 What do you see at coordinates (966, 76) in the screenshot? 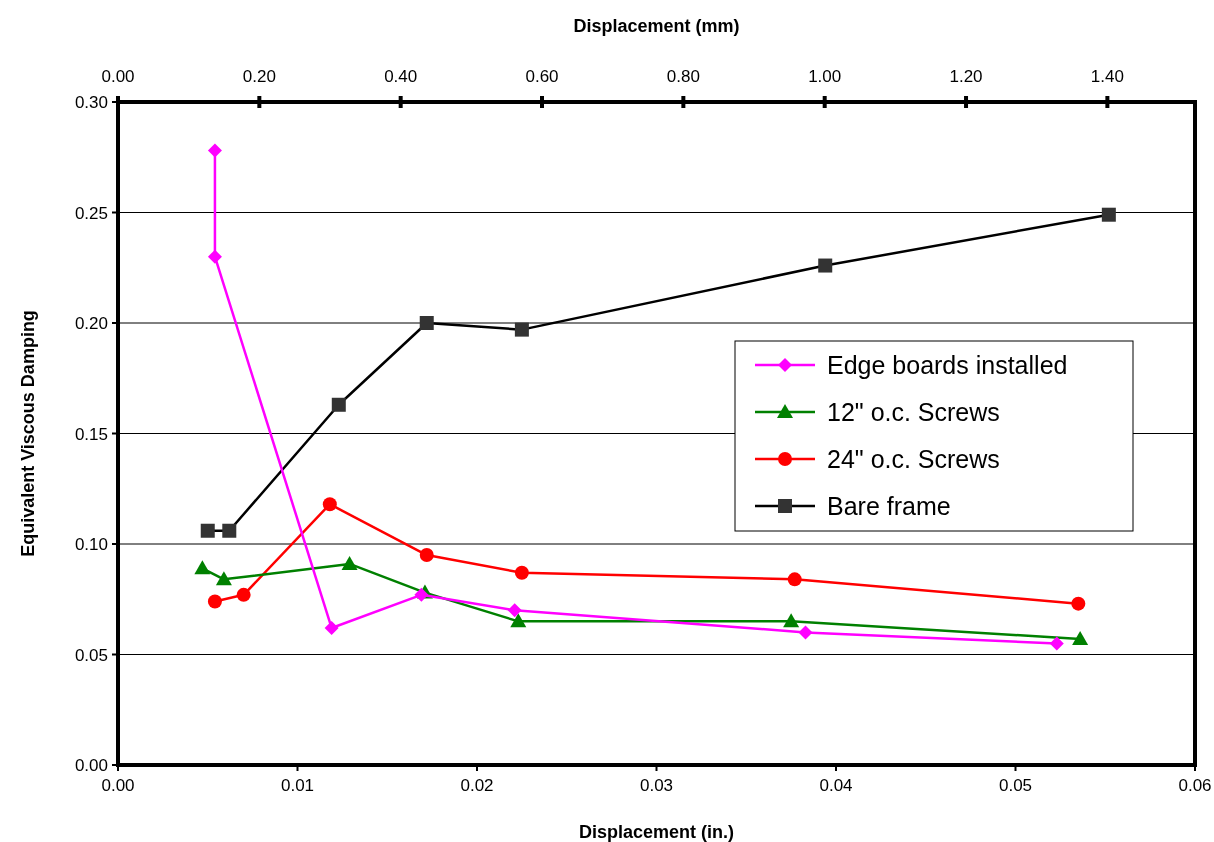
I see `x2-tick-label: 1.20` at bounding box center [966, 76].